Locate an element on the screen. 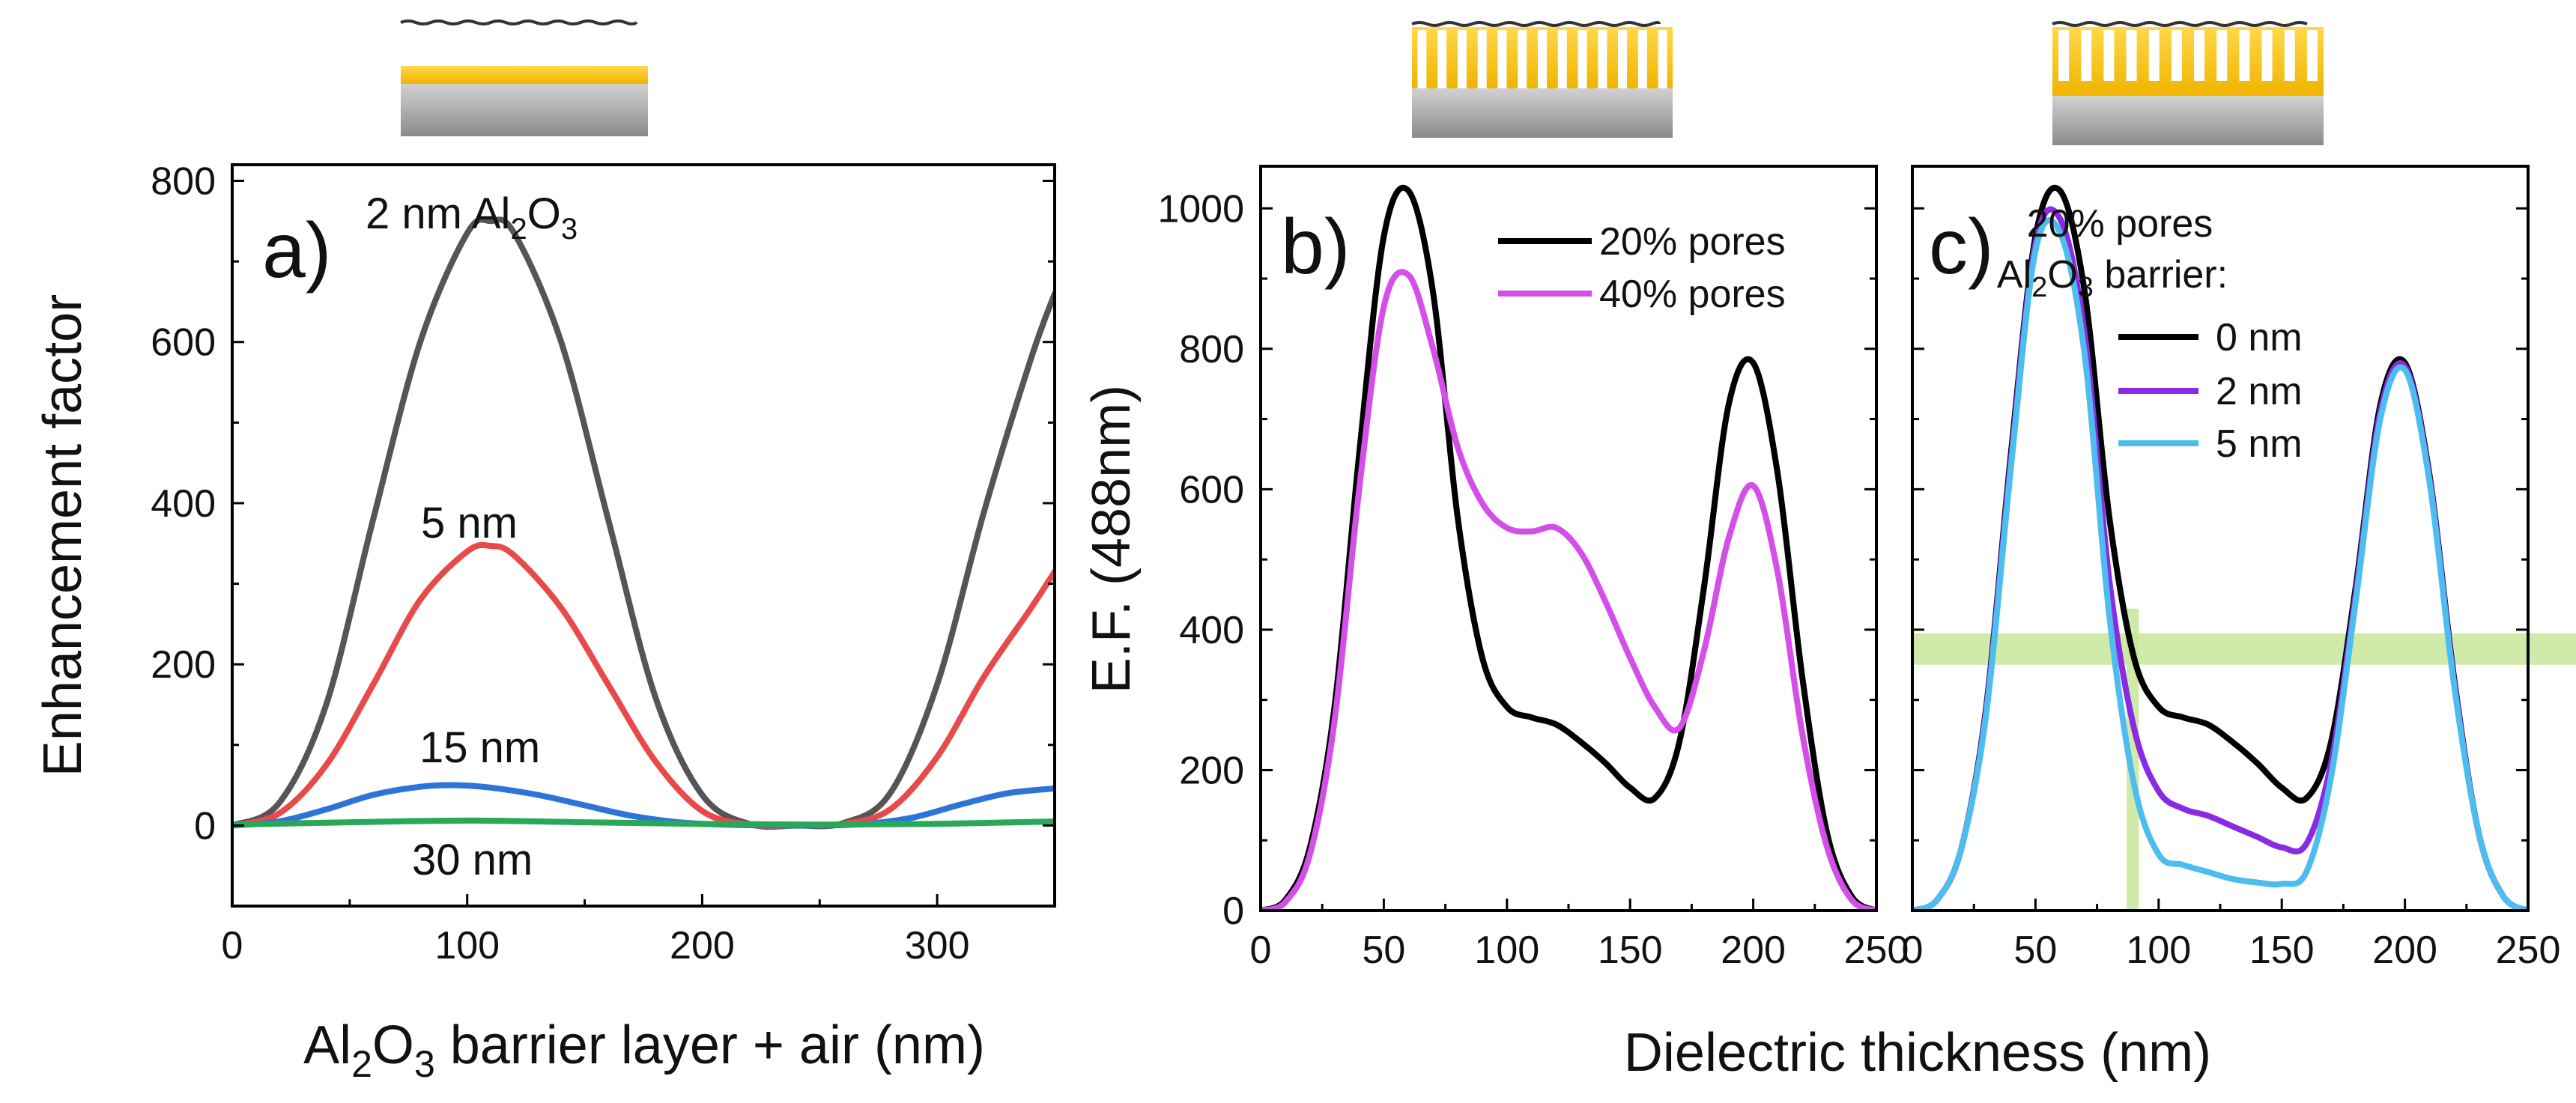 This screenshot has width=2576, height=1103. legend-label-20pores: 20% pores is located at coordinates (1693, 242).